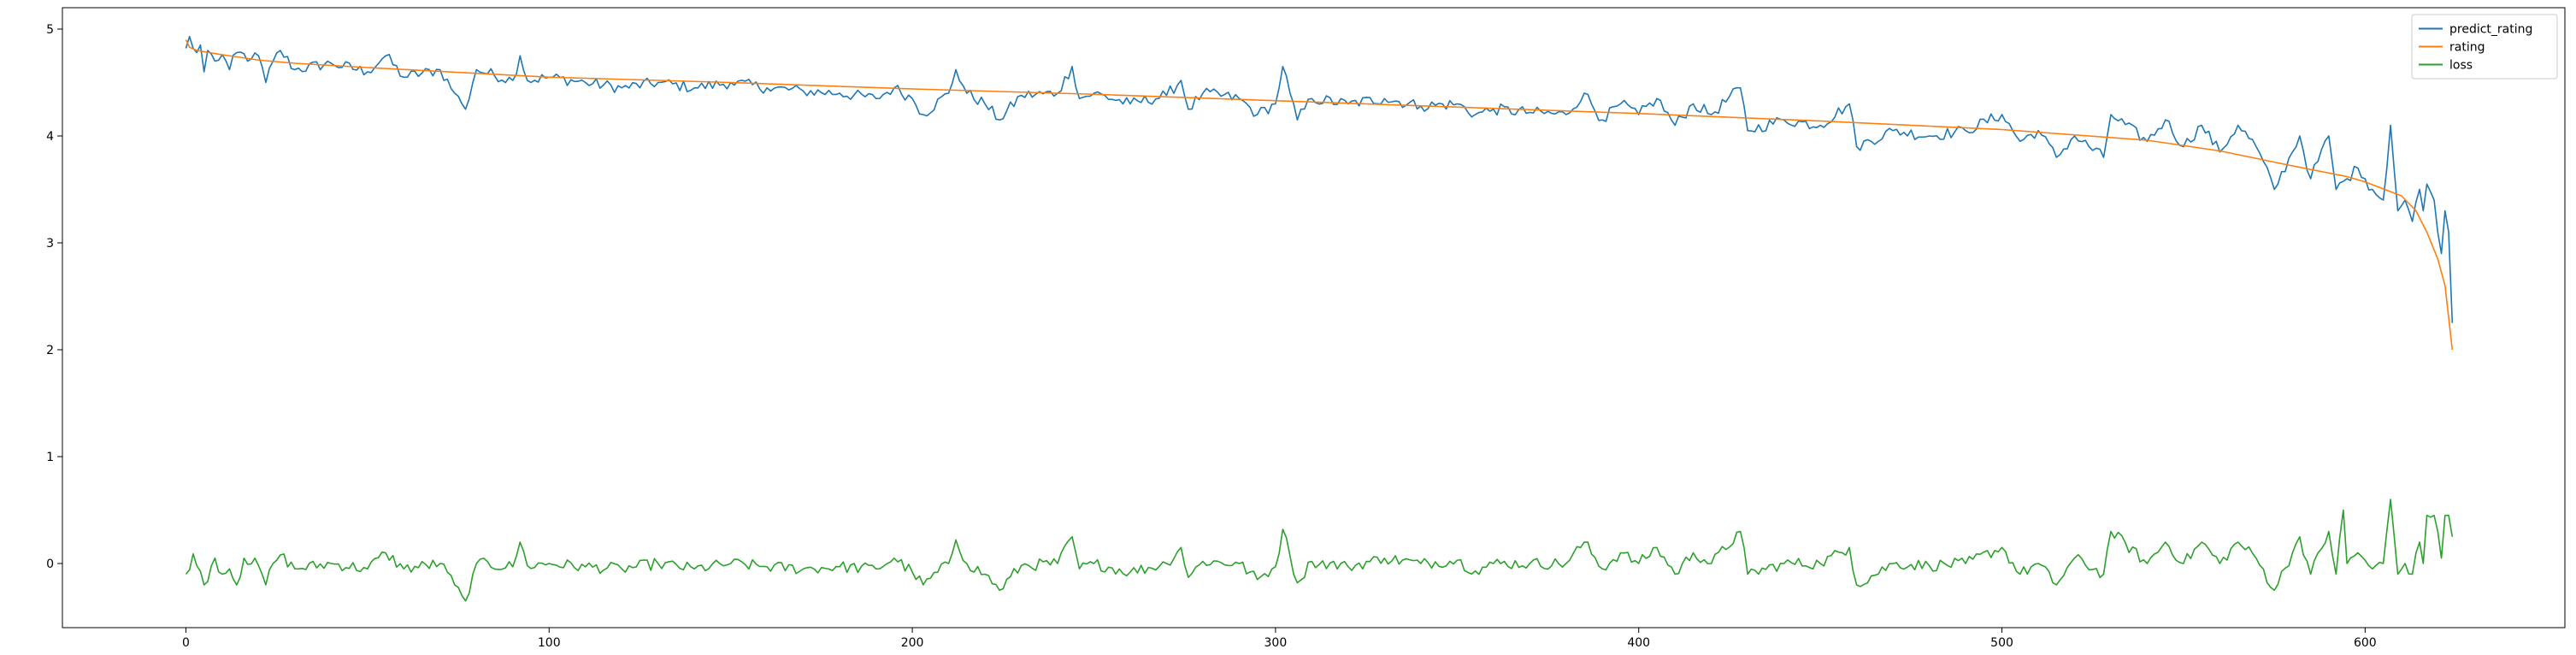 The height and width of the screenshot is (655, 2576). What do you see at coordinates (549, 643) in the screenshot?
I see `x-tick-label: 100` at bounding box center [549, 643].